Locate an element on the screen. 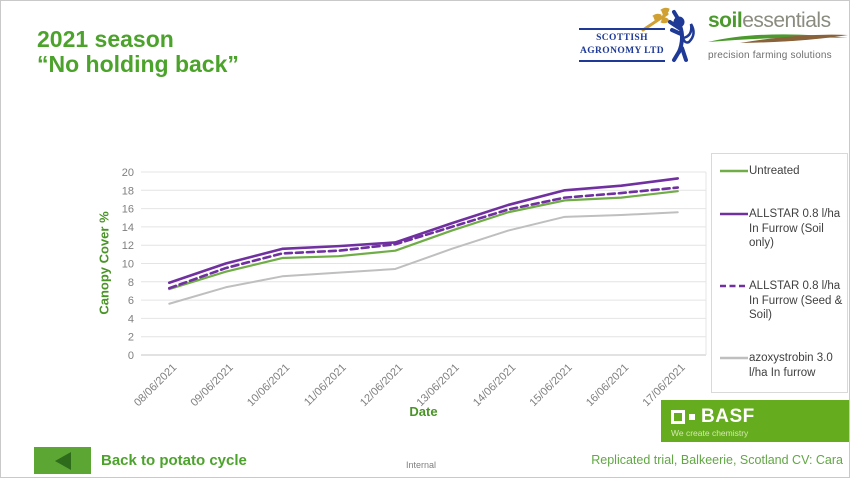  basf-tagline: We create chemistry is located at coordinates (710, 433).